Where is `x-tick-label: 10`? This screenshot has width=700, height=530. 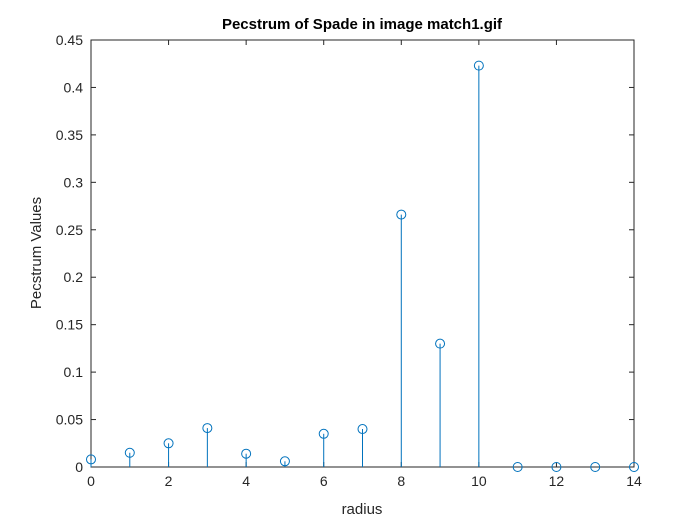 x-tick-label: 10 is located at coordinates (479, 481).